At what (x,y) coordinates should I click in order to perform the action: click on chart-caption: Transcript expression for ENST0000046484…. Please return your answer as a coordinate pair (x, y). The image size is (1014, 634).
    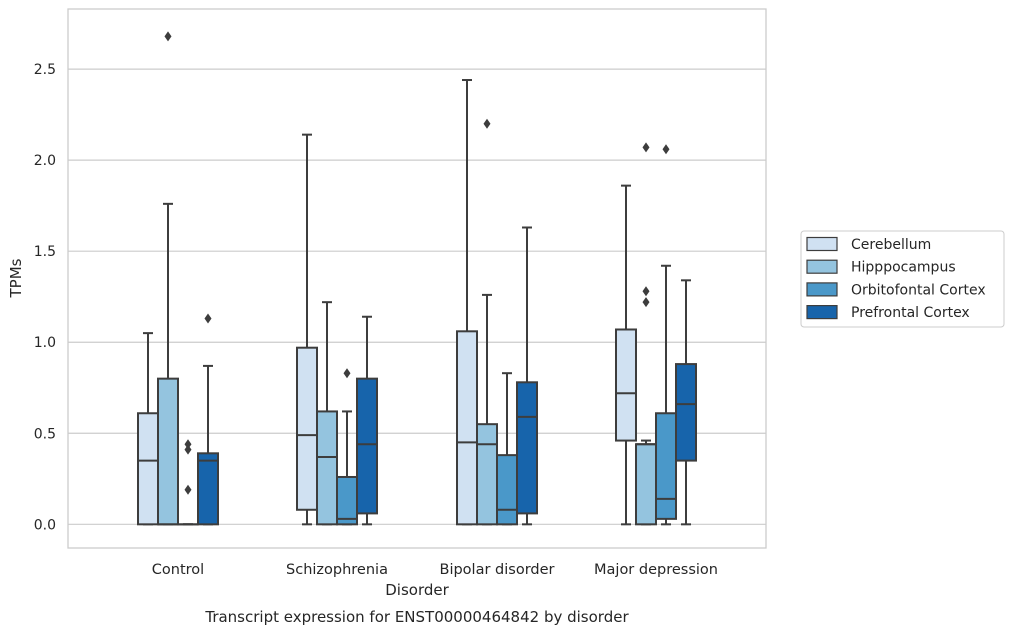
    Looking at the image, I should click on (416, 617).